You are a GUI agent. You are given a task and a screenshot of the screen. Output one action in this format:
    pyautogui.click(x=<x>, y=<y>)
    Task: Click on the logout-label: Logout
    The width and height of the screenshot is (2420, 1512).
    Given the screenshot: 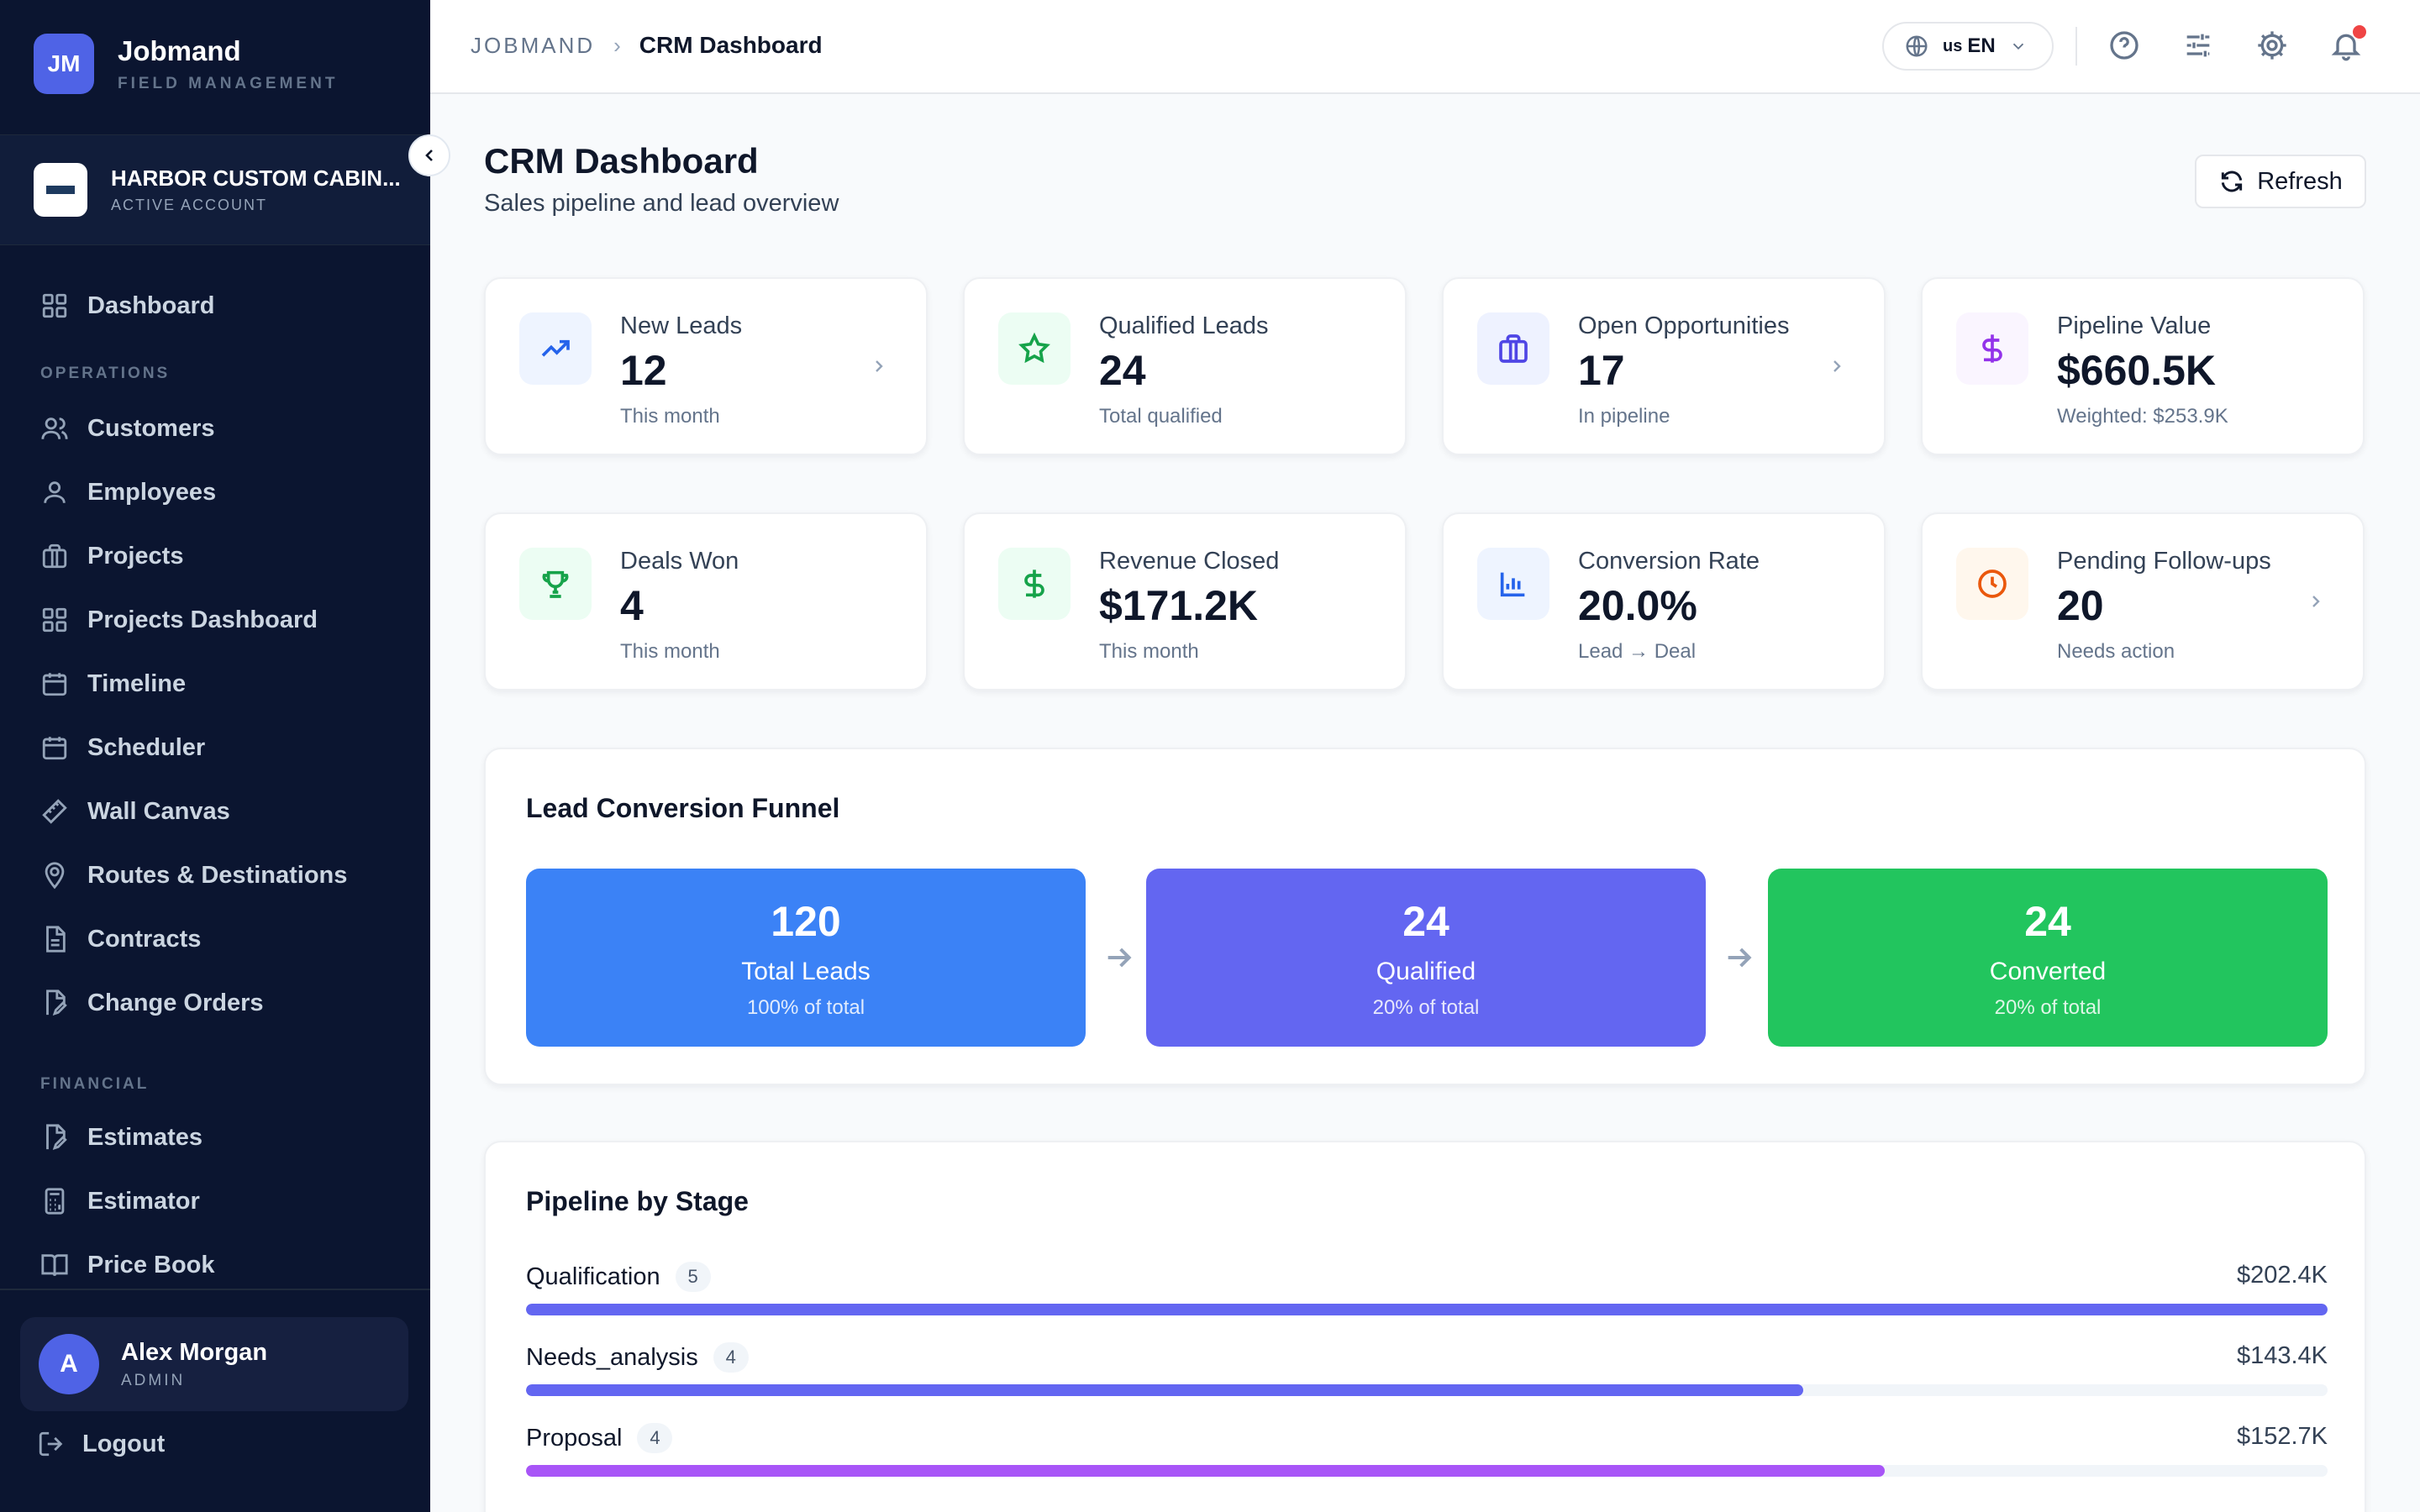 What is the action you would take?
    pyautogui.click(x=124, y=1443)
    